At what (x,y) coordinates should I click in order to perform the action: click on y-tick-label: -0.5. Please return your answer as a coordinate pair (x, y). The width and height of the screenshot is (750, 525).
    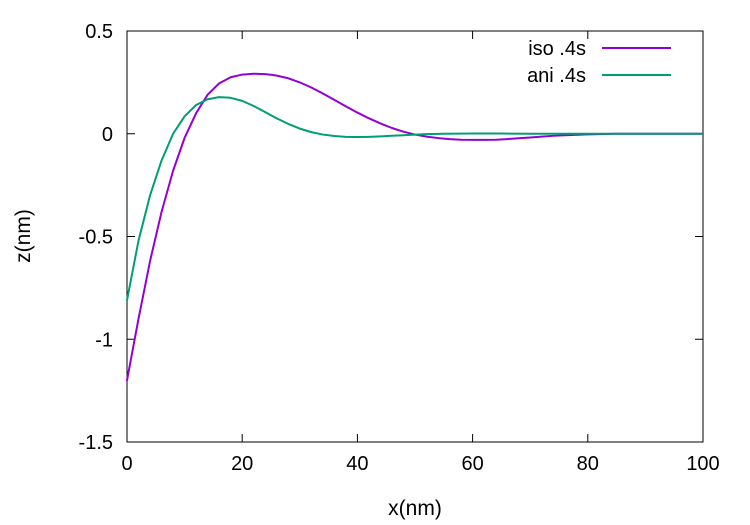
    Looking at the image, I should click on (96, 238).